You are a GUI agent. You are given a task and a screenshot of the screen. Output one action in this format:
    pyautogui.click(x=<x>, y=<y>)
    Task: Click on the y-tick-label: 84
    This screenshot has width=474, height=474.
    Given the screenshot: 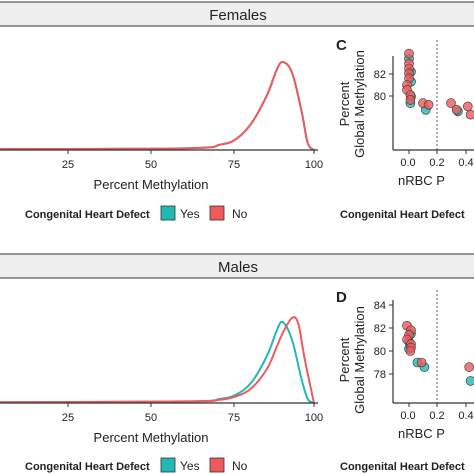 What is the action you would take?
    pyautogui.click(x=380, y=306)
    